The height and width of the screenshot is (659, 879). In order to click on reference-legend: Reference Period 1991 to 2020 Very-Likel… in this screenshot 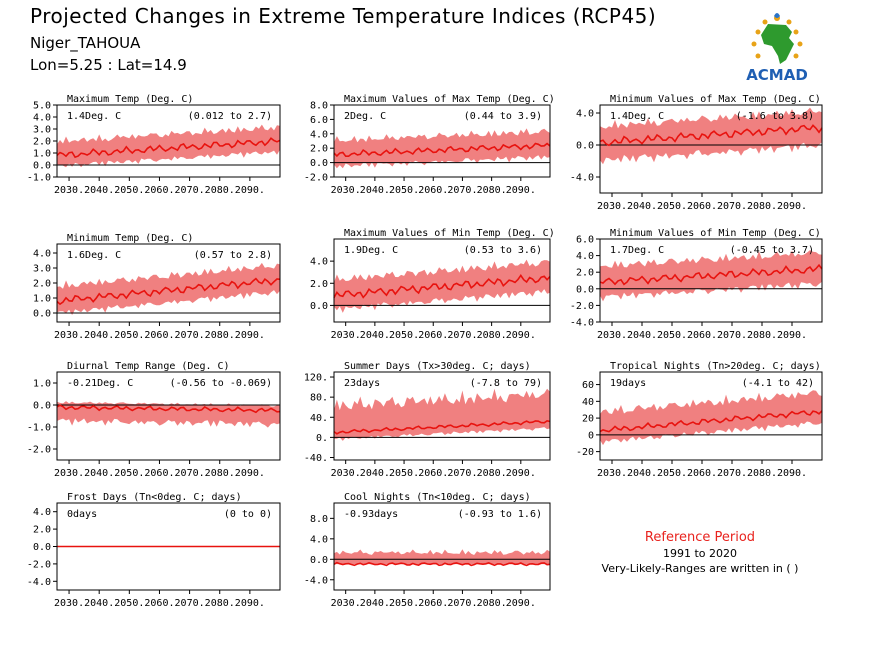, I will do `click(700, 552)`.